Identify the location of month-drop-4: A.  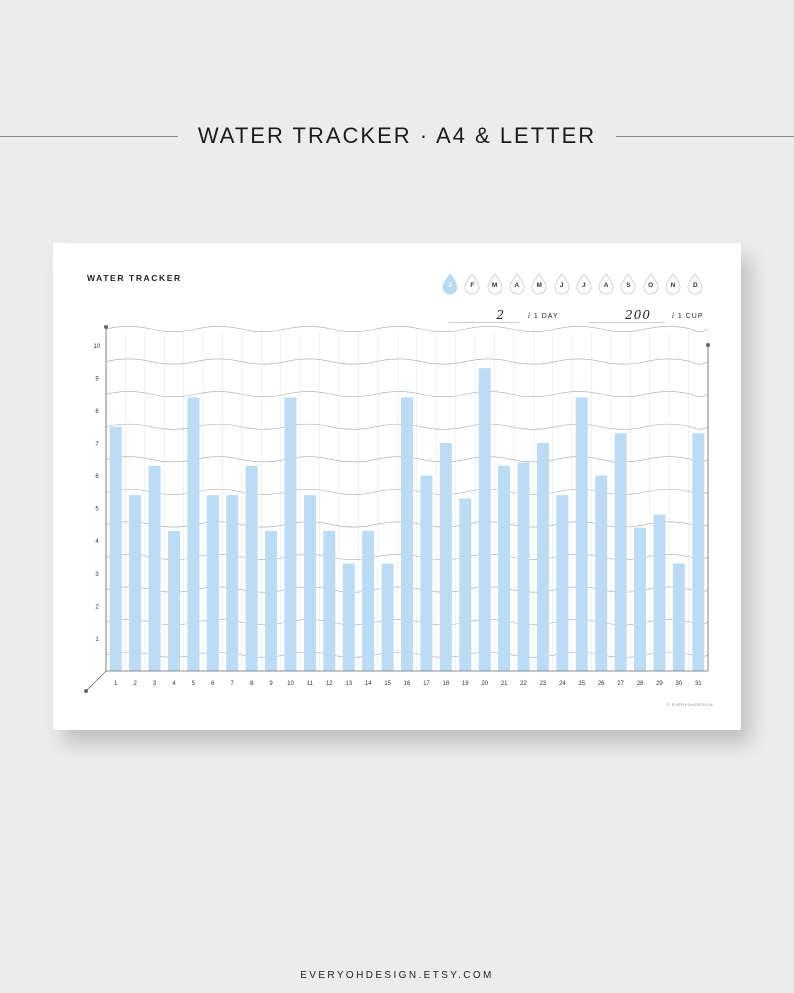
(517, 284).